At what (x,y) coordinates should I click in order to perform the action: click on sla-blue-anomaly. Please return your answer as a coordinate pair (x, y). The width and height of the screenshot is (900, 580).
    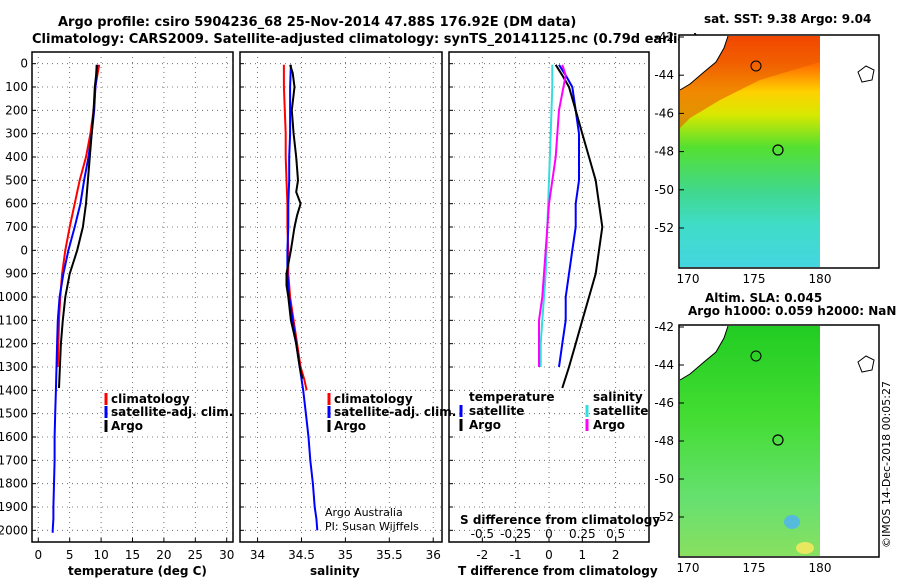
    Looking at the image, I should click on (792, 522).